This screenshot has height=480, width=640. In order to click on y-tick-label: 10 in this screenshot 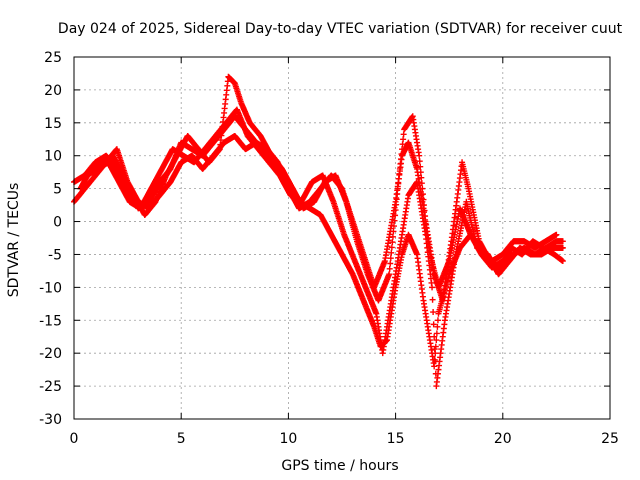, I will do `click(53, 157)`.